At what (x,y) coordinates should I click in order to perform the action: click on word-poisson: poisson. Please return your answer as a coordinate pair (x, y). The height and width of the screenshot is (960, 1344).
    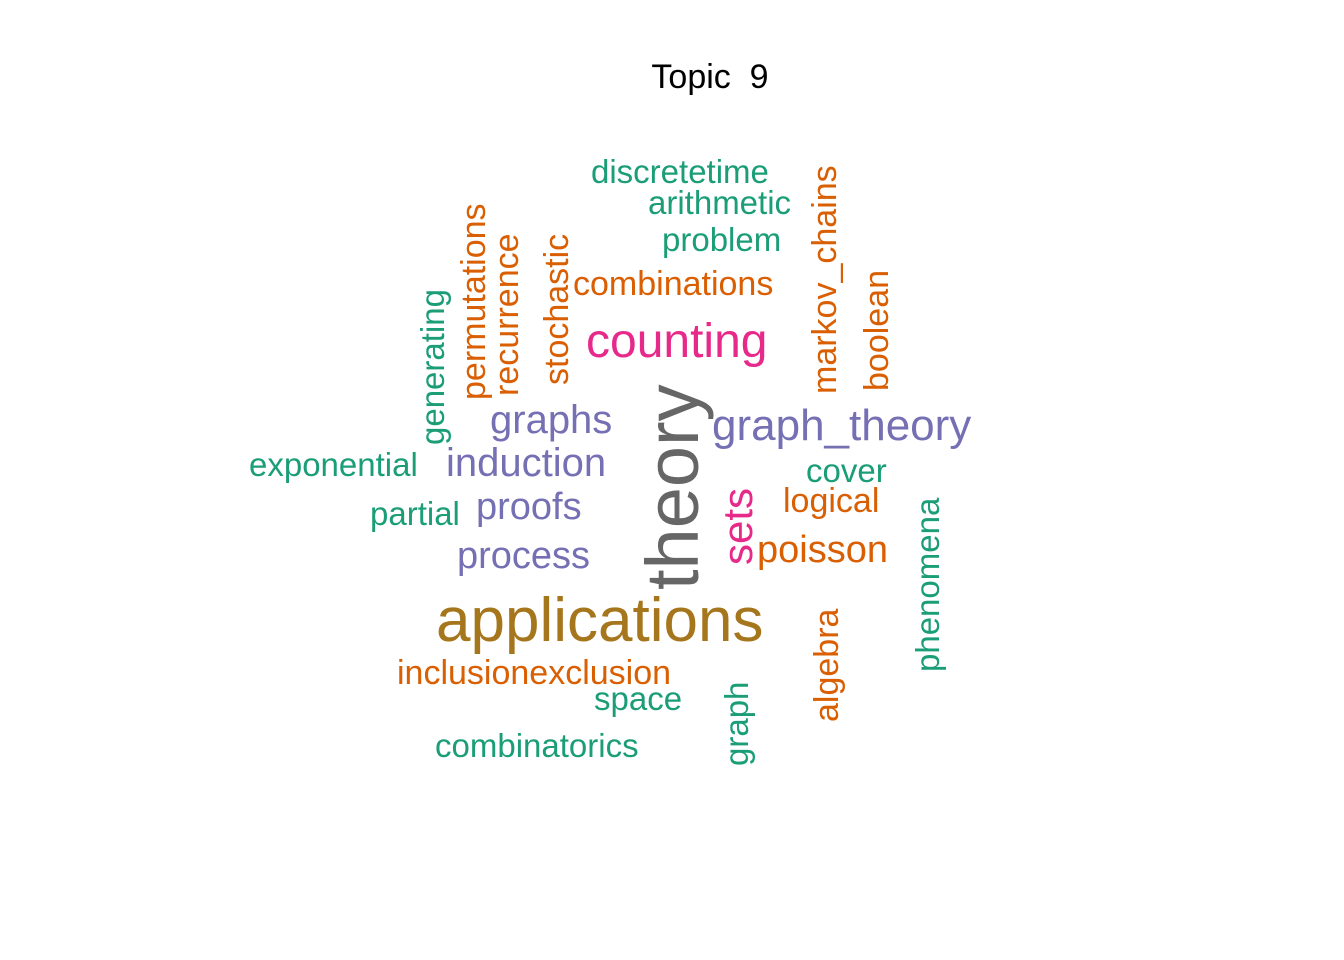
    Looking at the image, I should click on (822, 550).